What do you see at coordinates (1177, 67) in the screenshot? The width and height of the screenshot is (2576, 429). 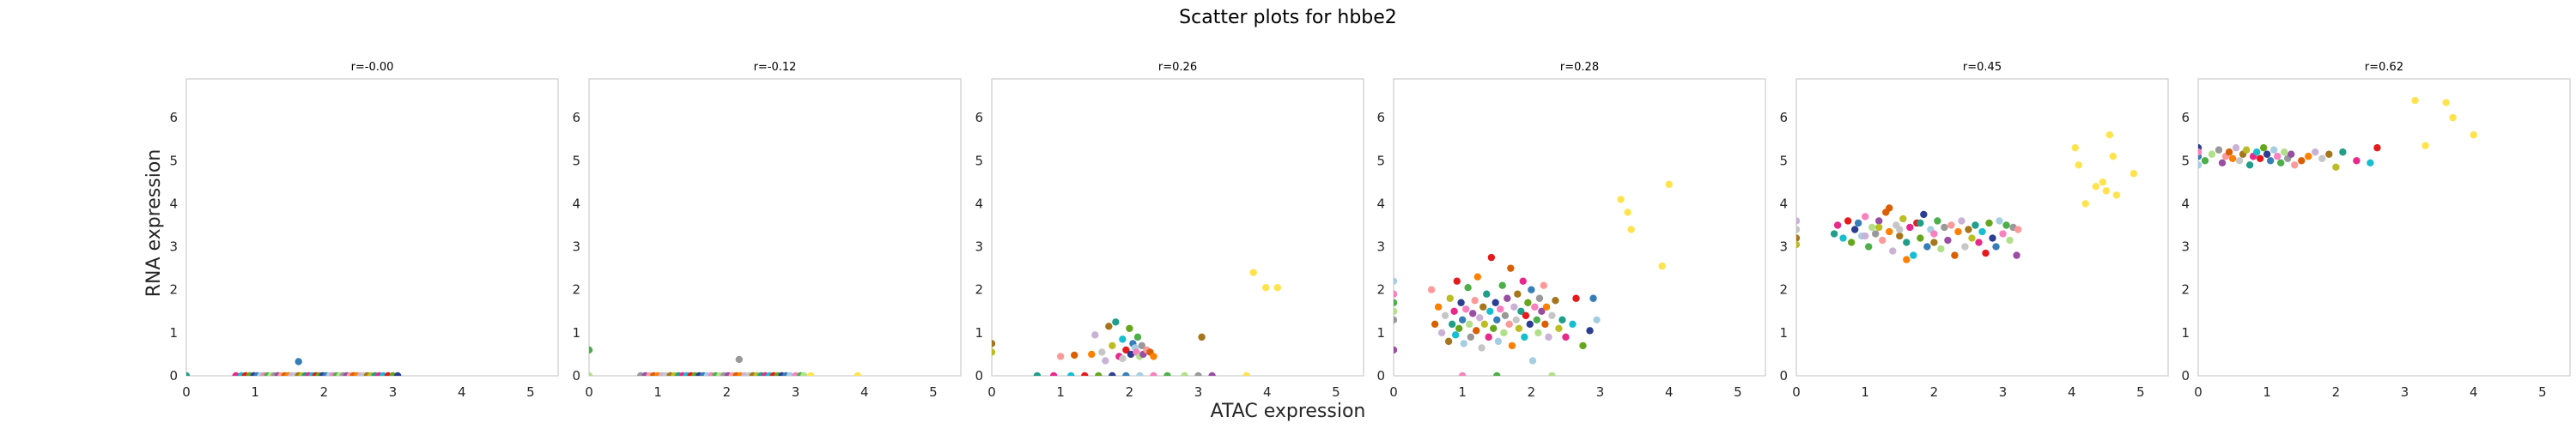 I see `panel-title: r=0.26` at bounding box center [1177, 67].